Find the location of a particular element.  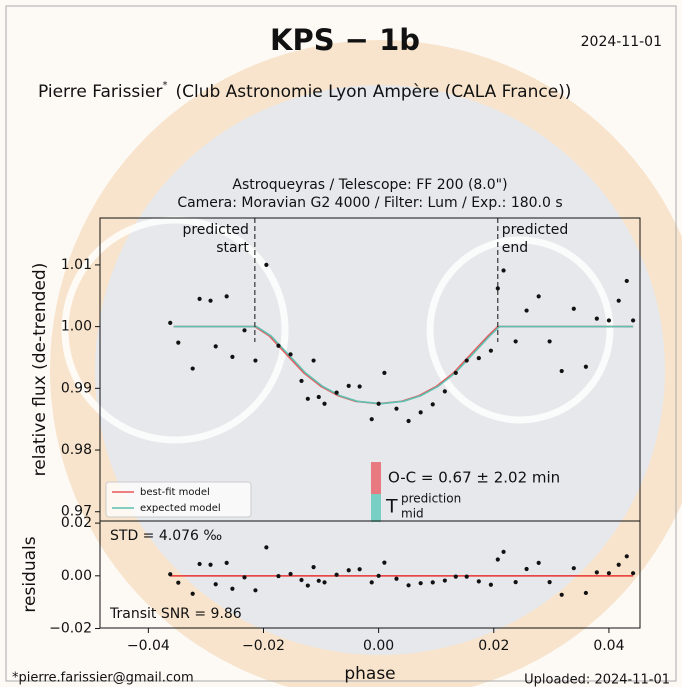

y-tick-label: 1.00 is located at coordinates (76, 327).